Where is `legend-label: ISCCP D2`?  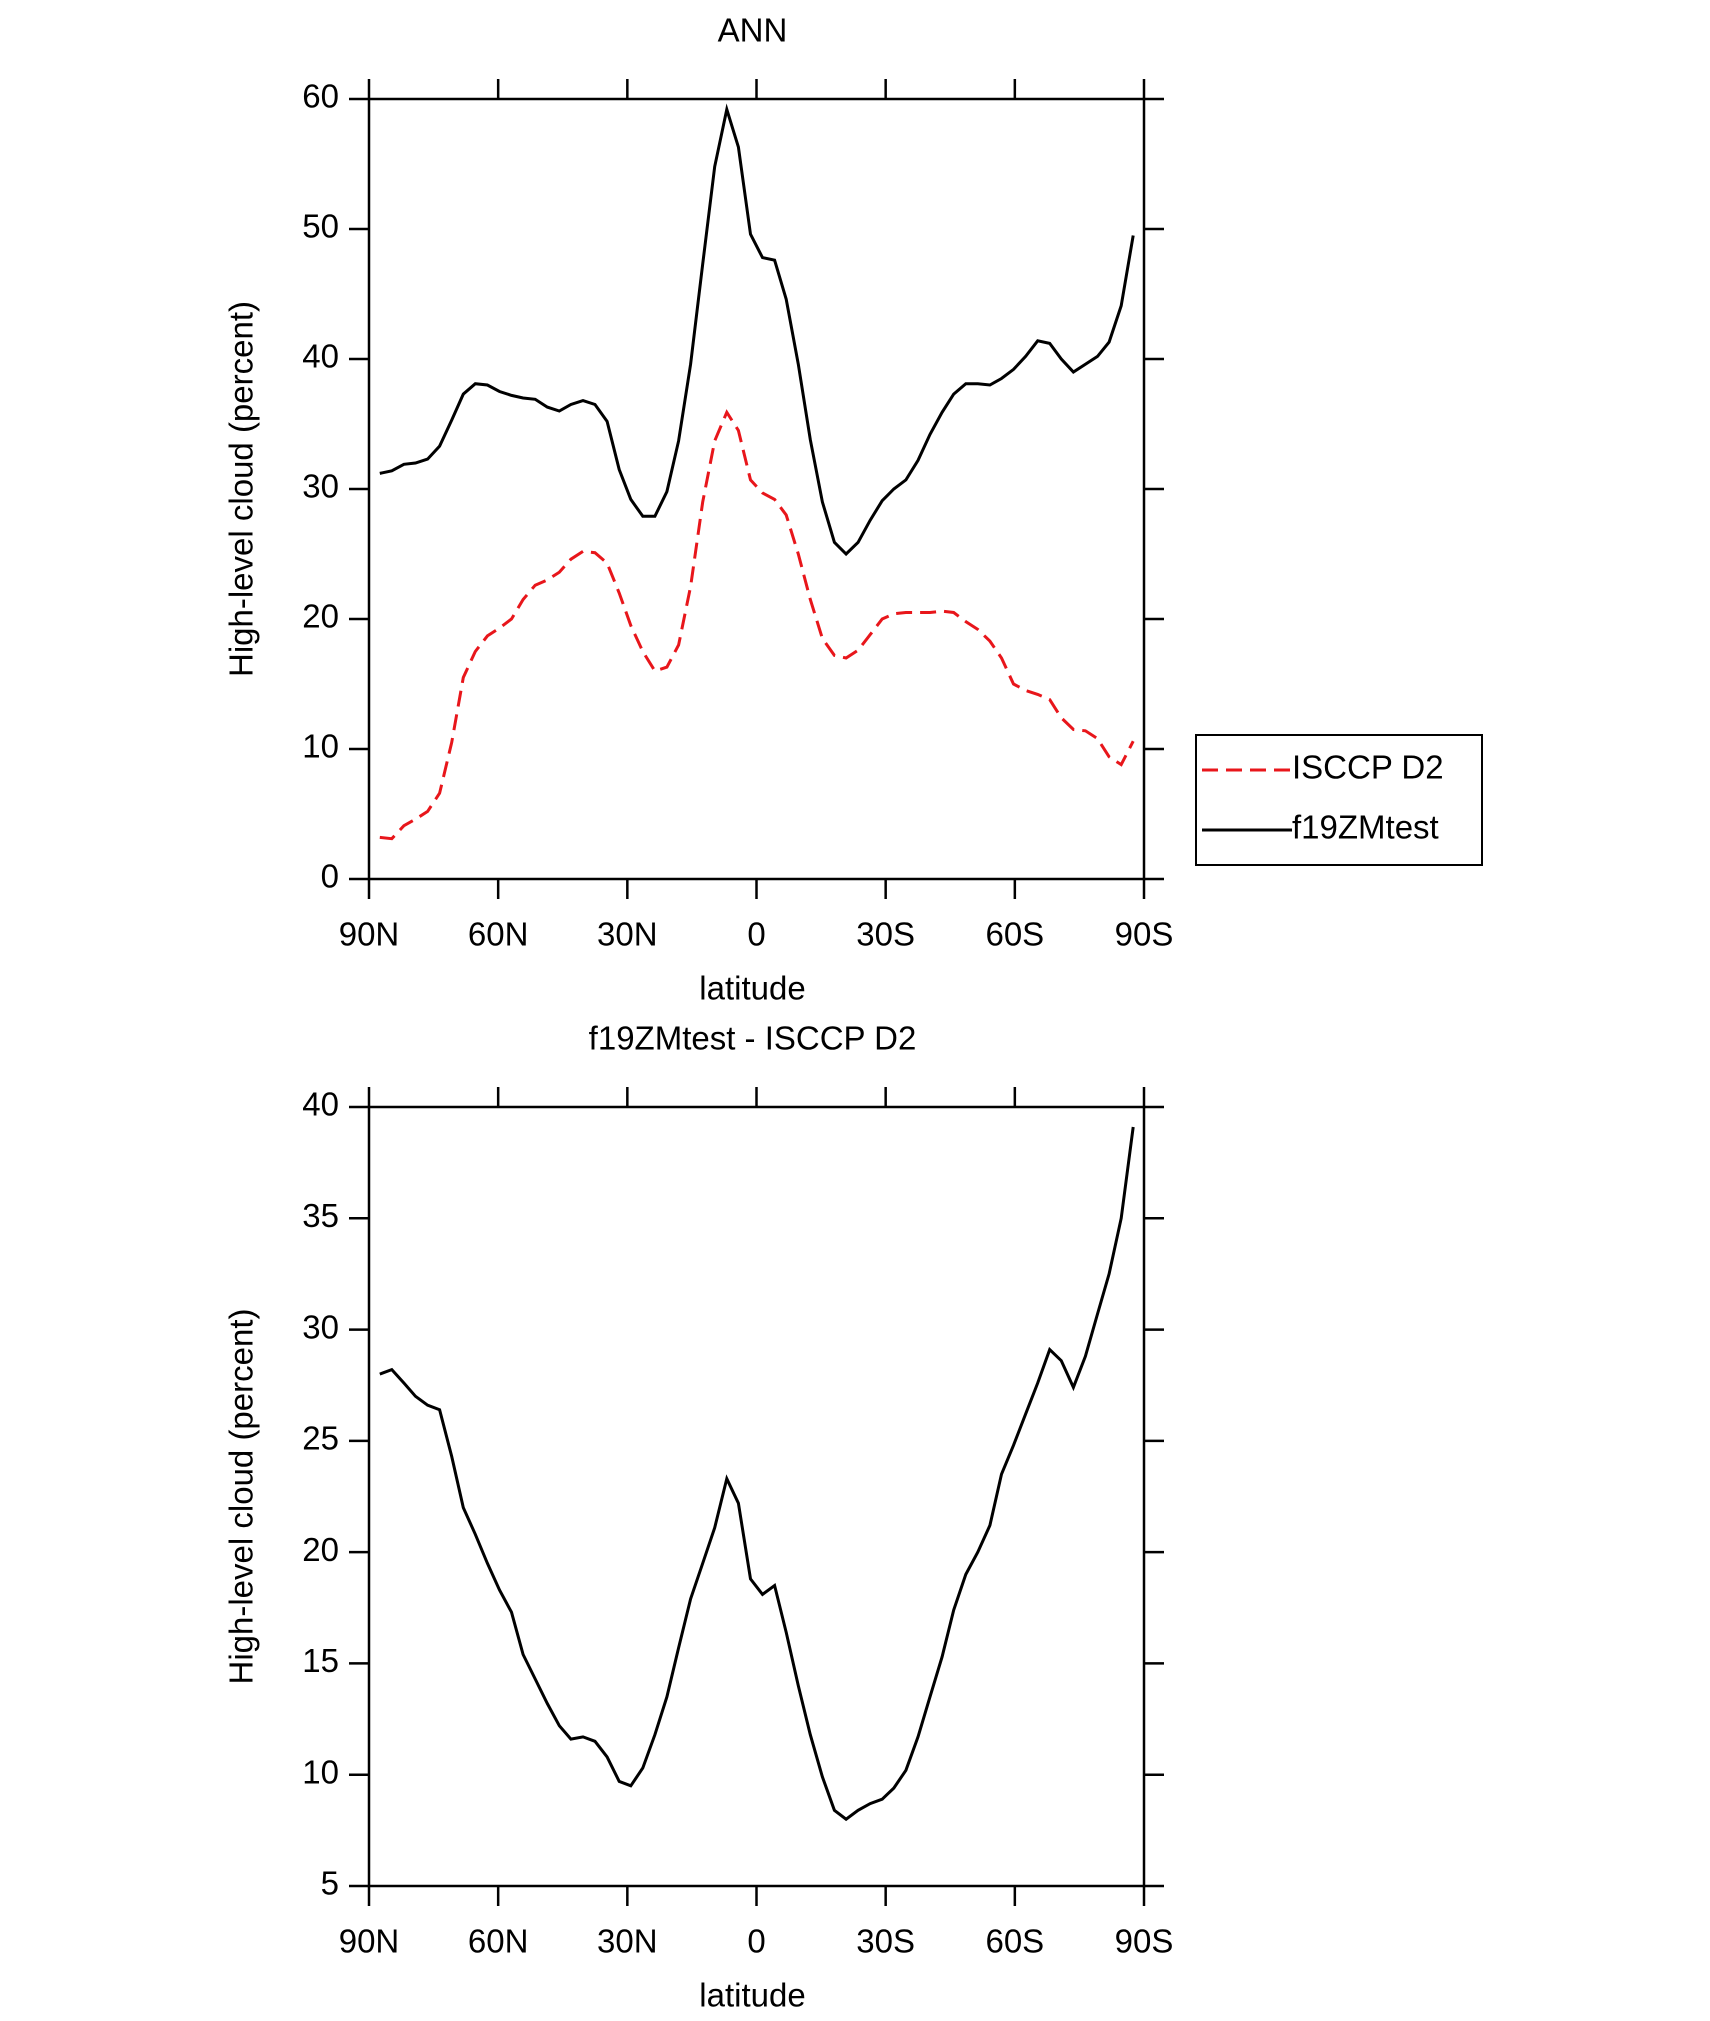 legend-label: ISCCP D2 is located at coordinates (1368, 767).